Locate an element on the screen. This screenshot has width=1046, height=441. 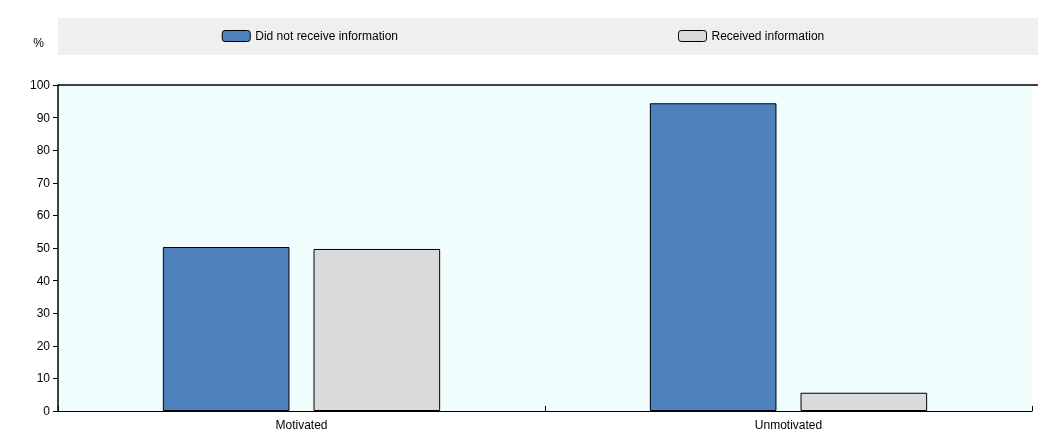
x-tick-label: Motivated is located at coordinates (301, 425).